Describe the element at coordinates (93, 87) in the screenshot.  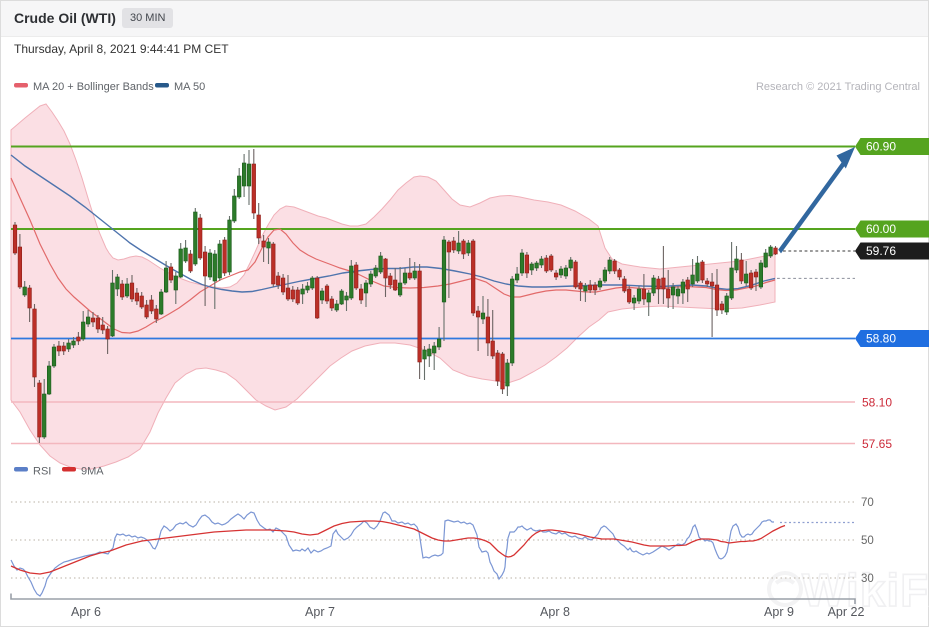
I see `svg-text: MA 20 + Bollinger Bands` at that location.